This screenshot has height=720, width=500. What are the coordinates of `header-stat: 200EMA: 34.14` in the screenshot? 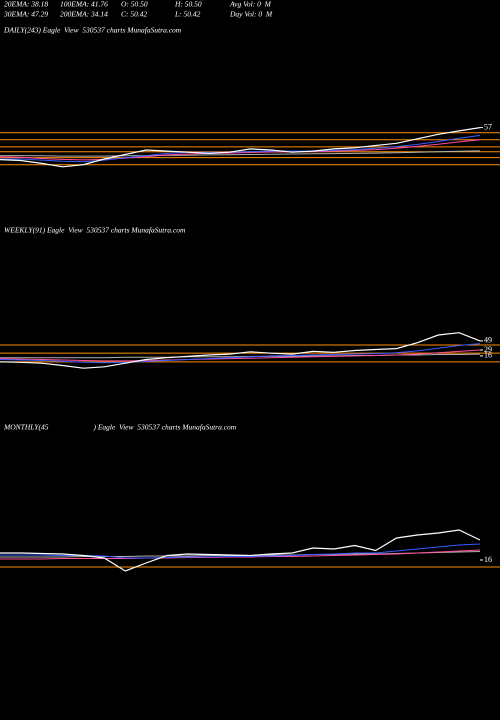 It's located at (84, 14).